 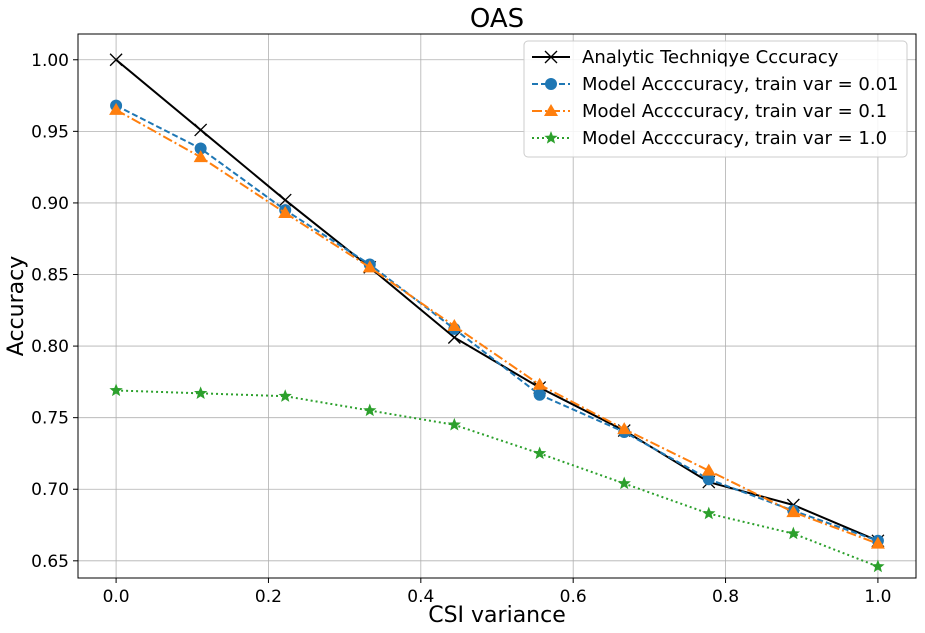 What do you see at coordinates (16, 306) in the screenshot?
I see `y-axis-label: Accuracy` at bounding box center [16, 306].